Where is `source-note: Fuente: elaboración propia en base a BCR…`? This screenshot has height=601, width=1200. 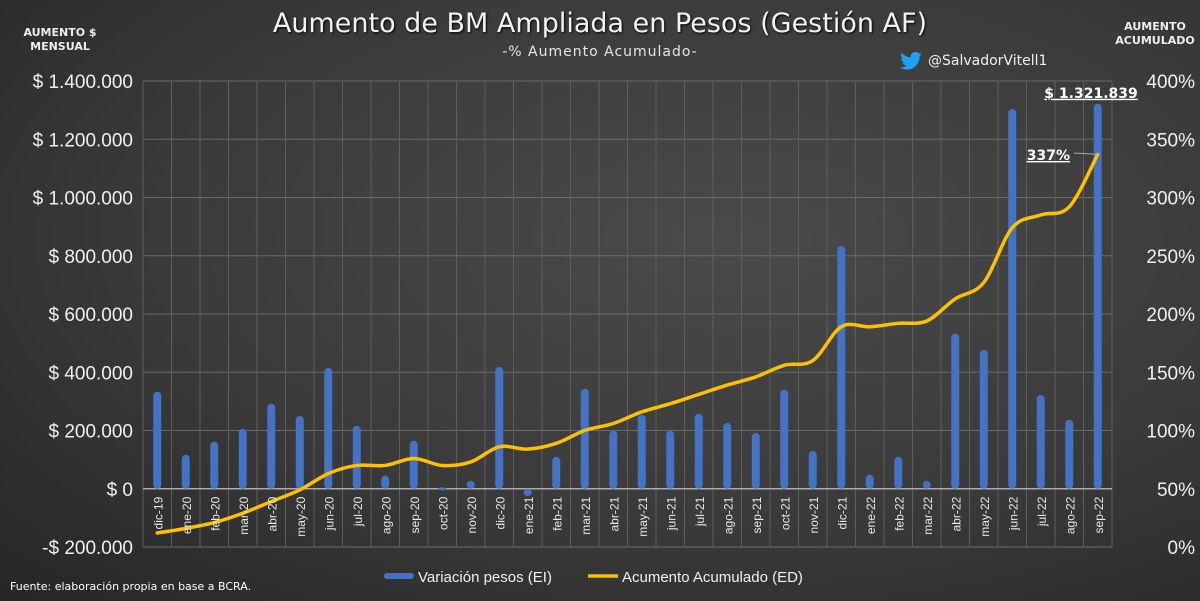
source-note: Fuente: elaboración propia en base a BCR… is located at coordinates (131, 586).